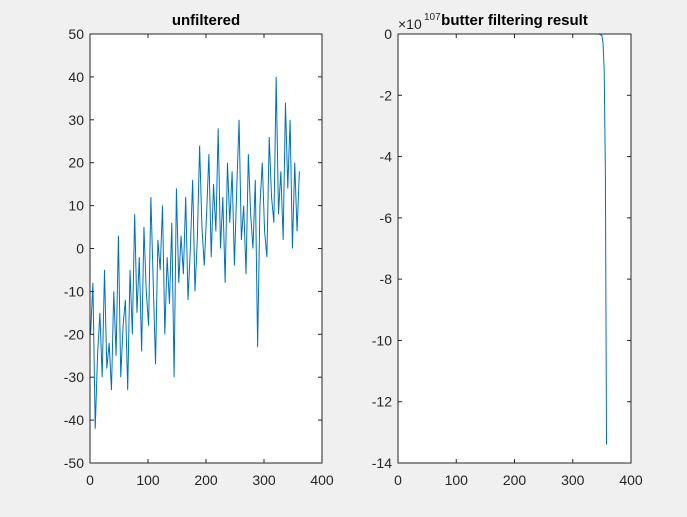 This screenshot has height=517, width=687. What do you see at coordinates (76, 163) in the screenshot?
I see `y-tick-label: 20` at bounding box center [76, 163].